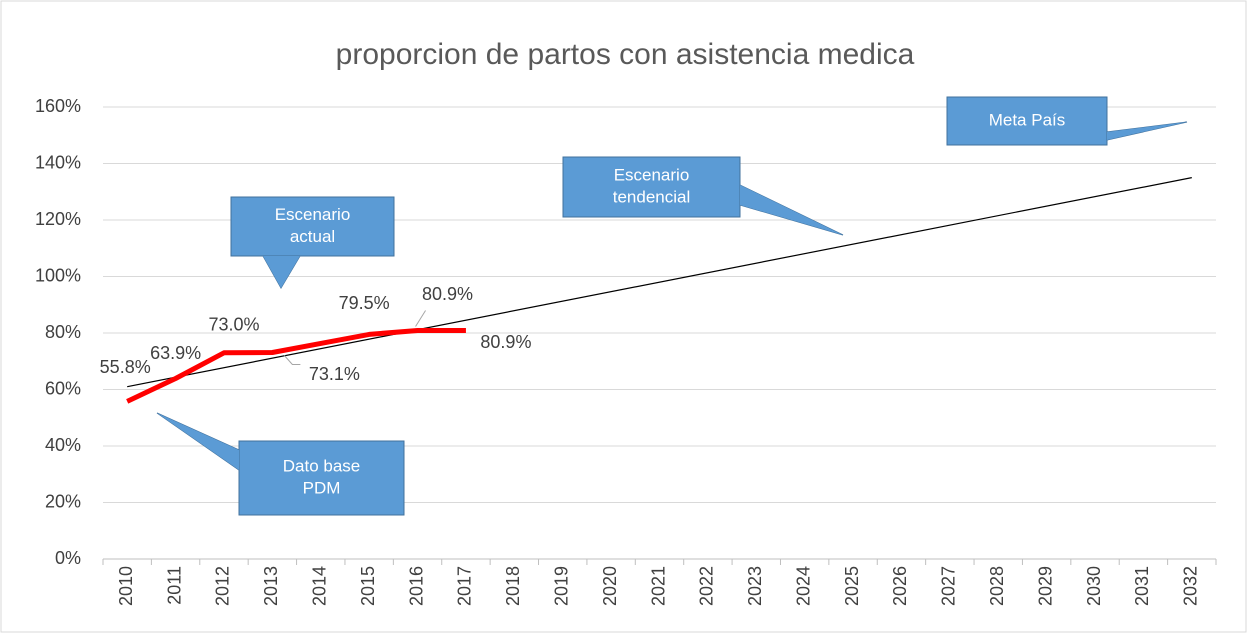 The image size is (1248, 634). What do you see at coordinates (175, 353) in the screenshot?
I see `data-label: 63.9%` at bounding box center [175, 353].